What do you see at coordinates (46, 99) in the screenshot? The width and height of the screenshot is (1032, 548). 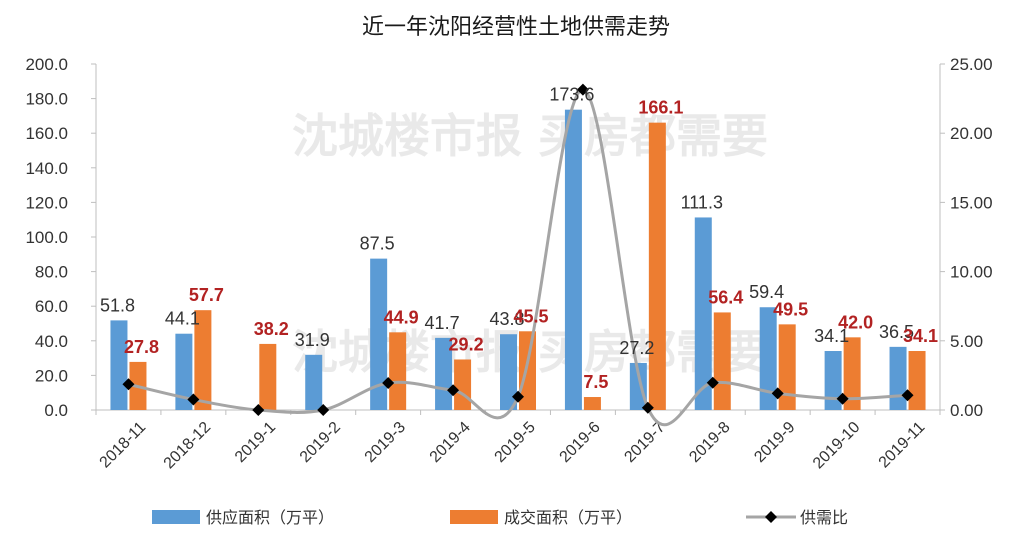 I see `left-tick-label: 180.0` at bounding box center [46, 99].